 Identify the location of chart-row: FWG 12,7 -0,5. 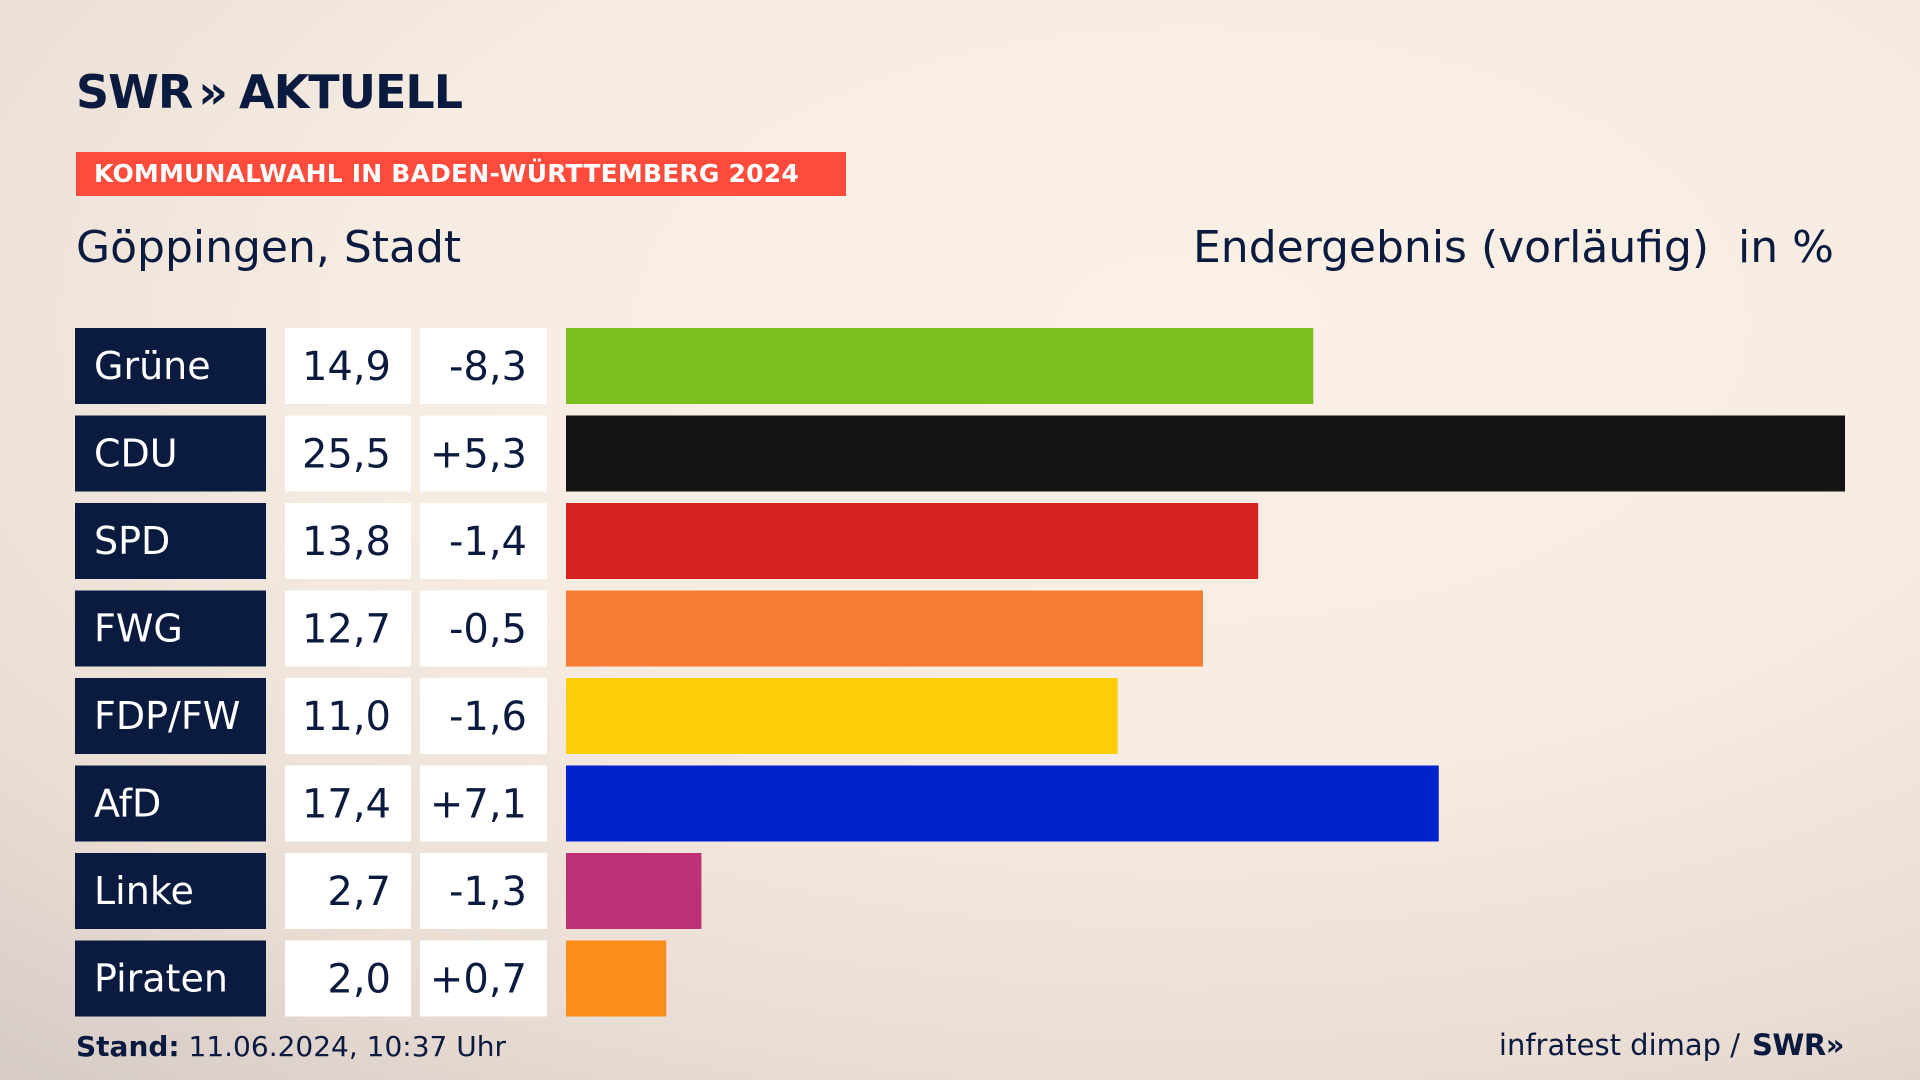
(639, 628).